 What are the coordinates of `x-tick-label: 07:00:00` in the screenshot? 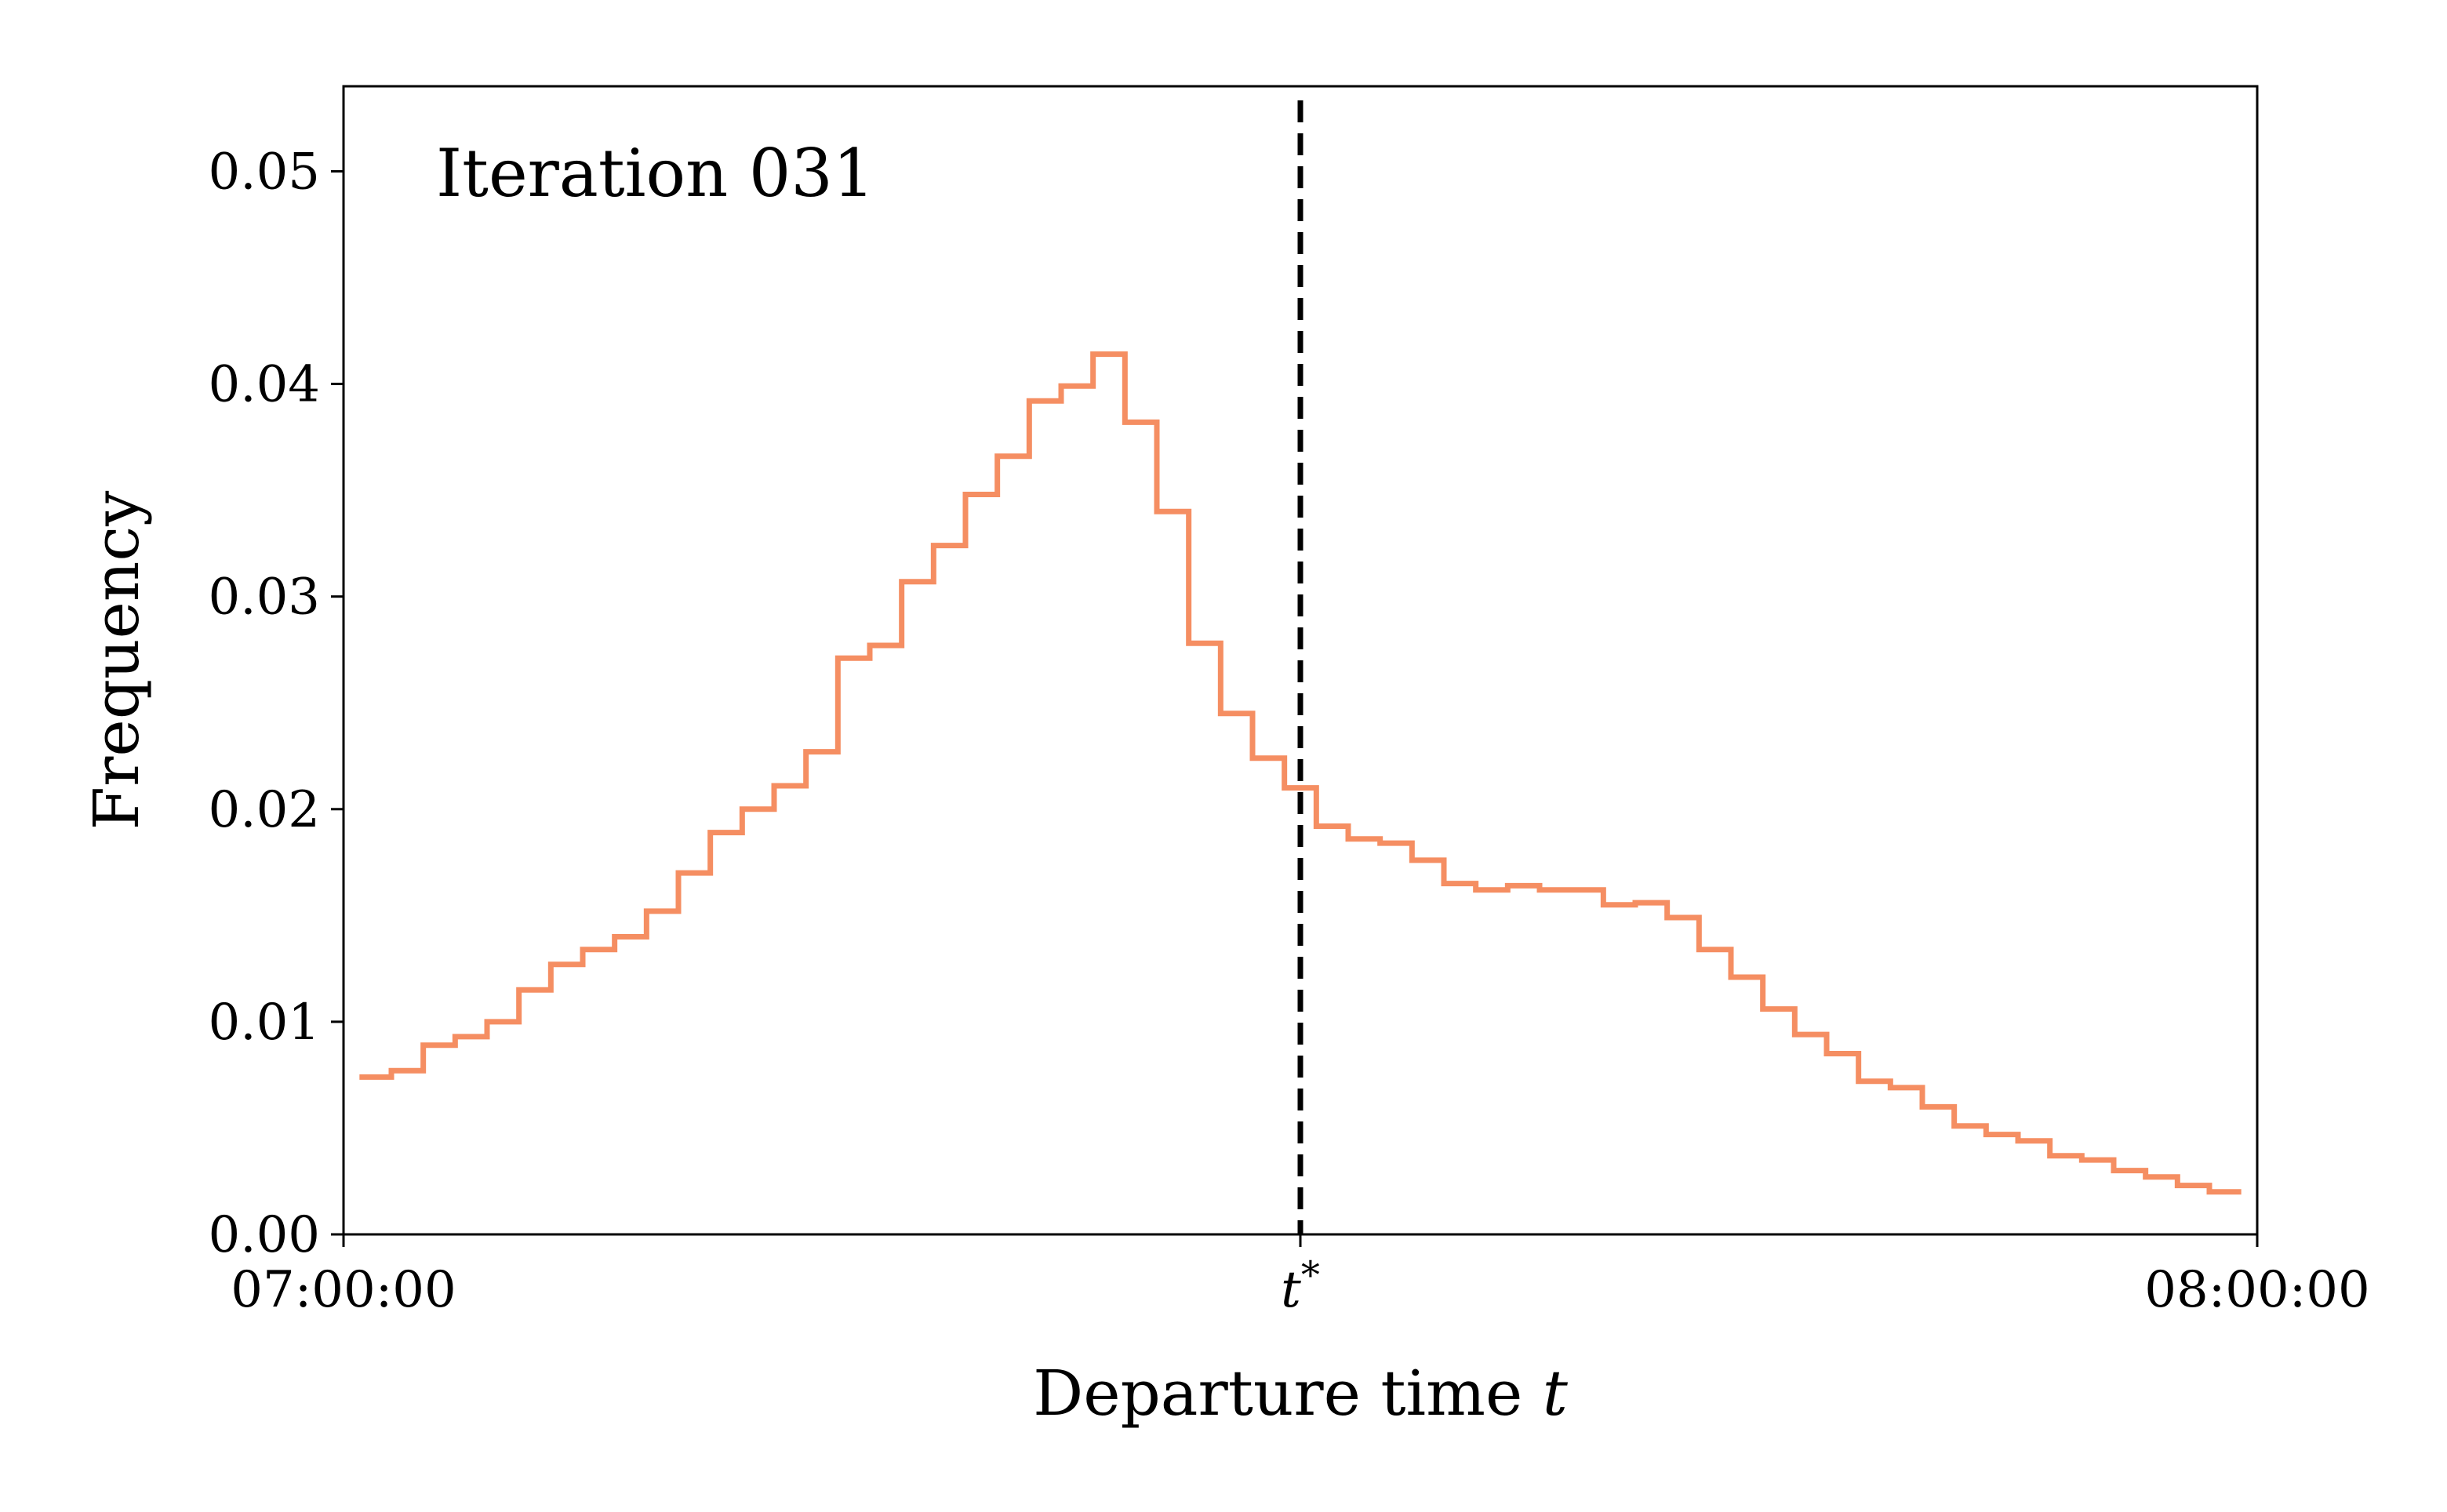 It's located at (344, 1290).